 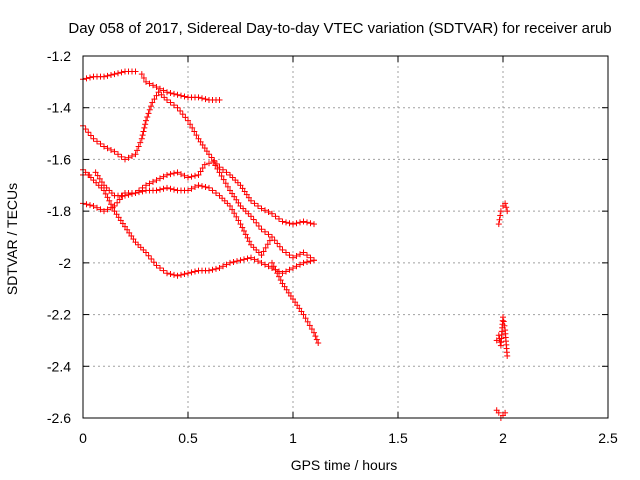 I want to click on x-tick-label: 2, so click(x=503, y=438).